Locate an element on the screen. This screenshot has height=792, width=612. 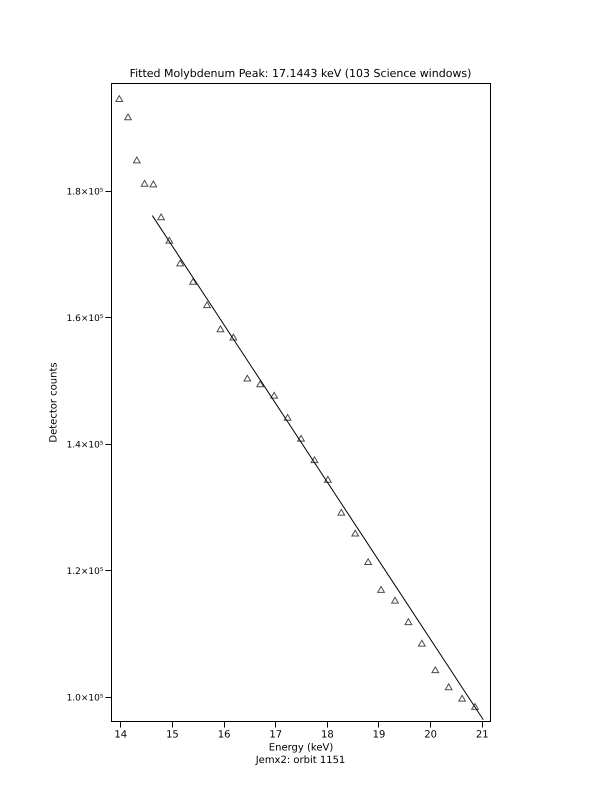
x-tick-label: 16 is located at coordinates (224, 735).